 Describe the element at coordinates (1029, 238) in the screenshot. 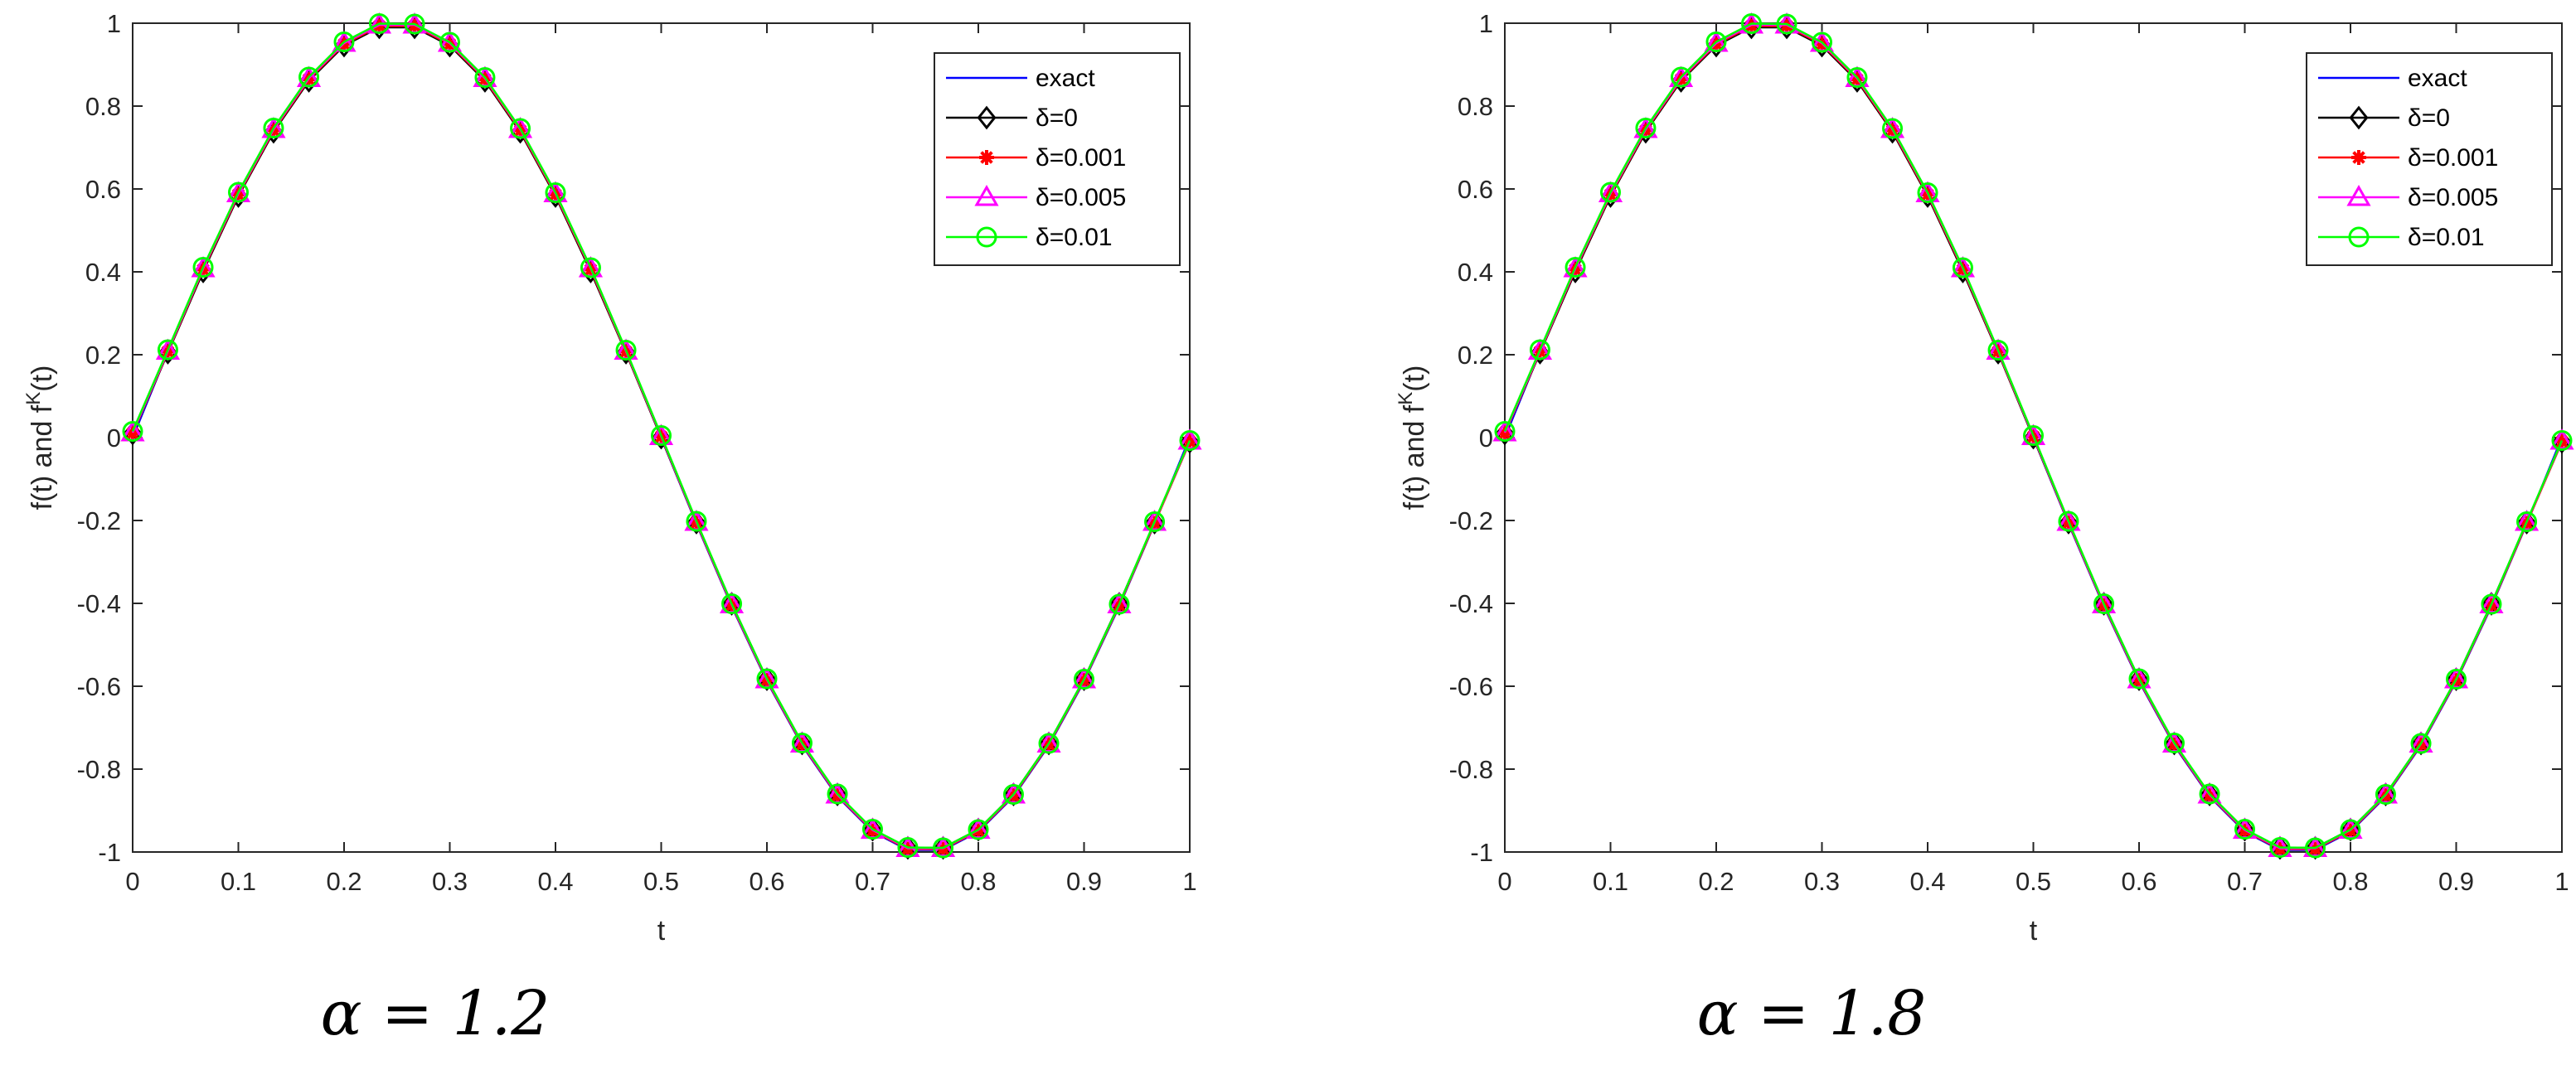

I see `legend-item: δ=0.01` at that location.